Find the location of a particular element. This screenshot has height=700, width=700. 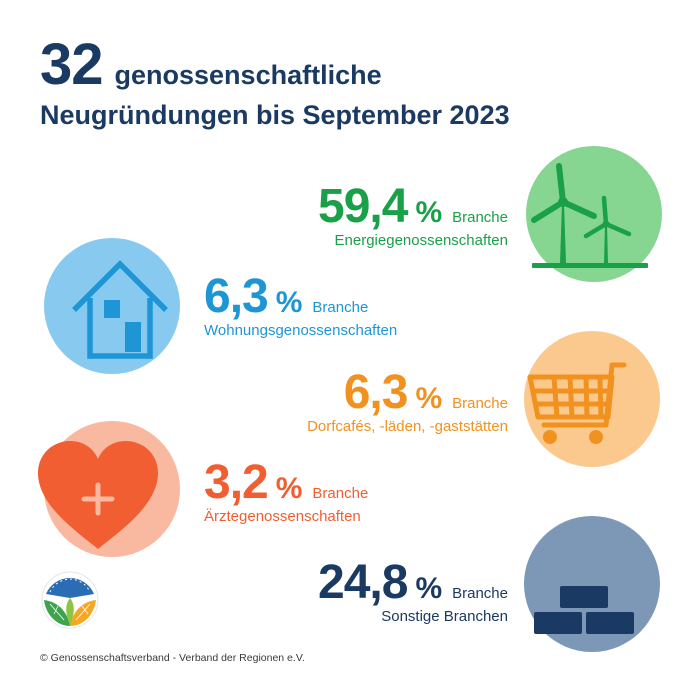

stat-doctors: 3,2 % Branche Ärztegenossenschaften is located at coordinates (286, 491).